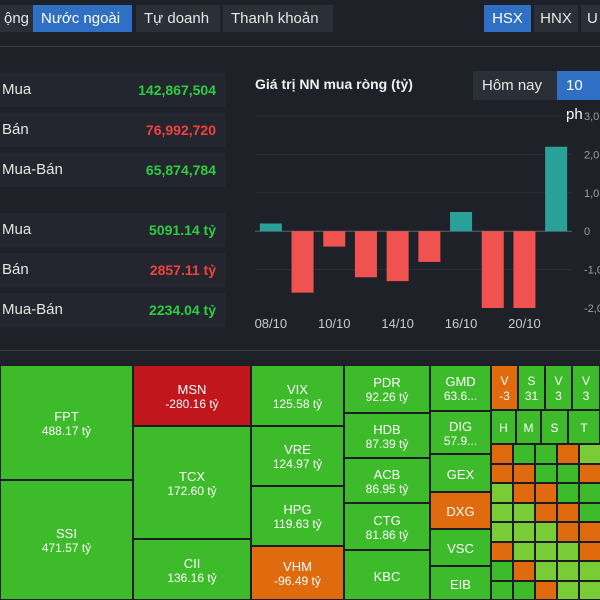  I want to click on heatmap-ticker: HDB, so click(387, 429).